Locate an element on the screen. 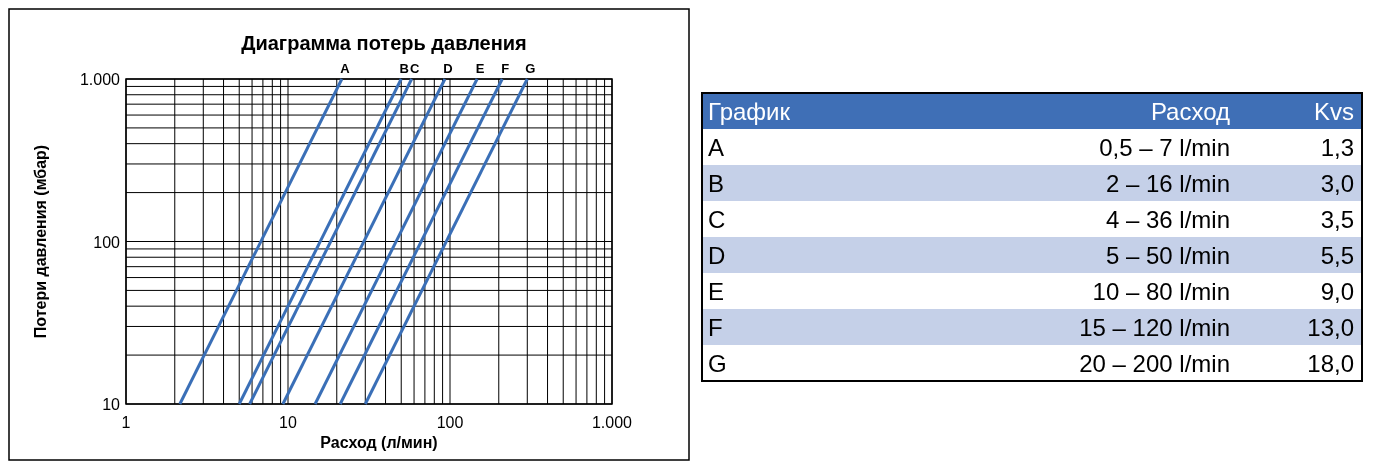 This screenshot has width=1383, height=470. text: График is located at coordinates (749, 111).